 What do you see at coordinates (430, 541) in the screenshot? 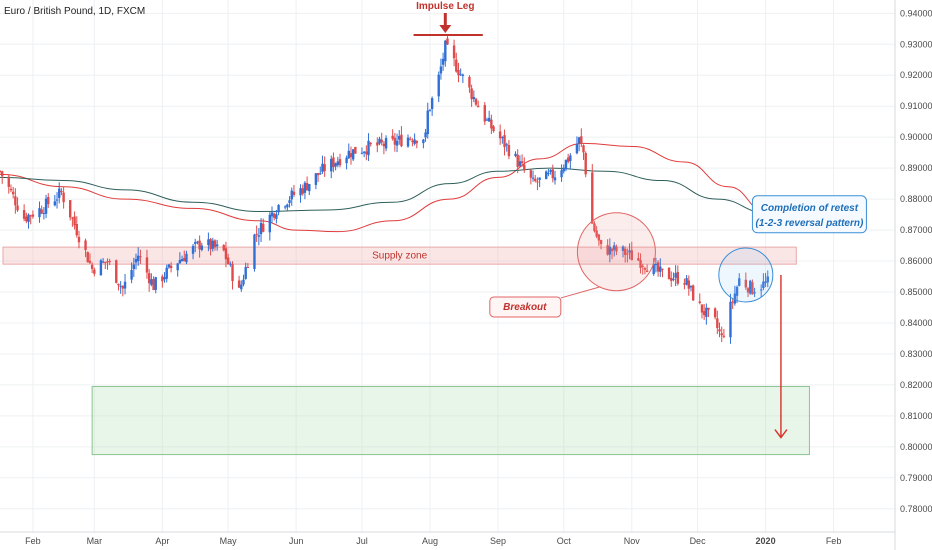
I see `x-tick-label: Aug` at bounding box center [430, 541].